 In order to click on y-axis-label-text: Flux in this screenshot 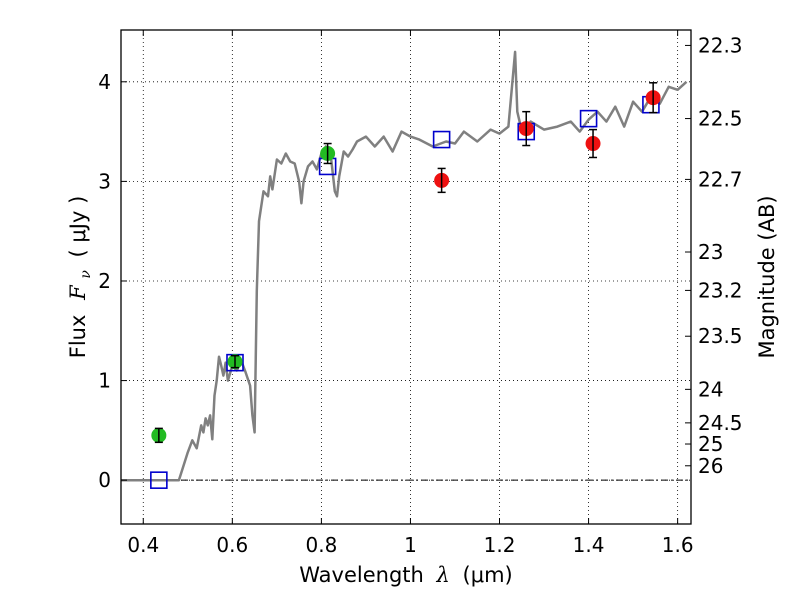, I will do `click(78, 337)`.